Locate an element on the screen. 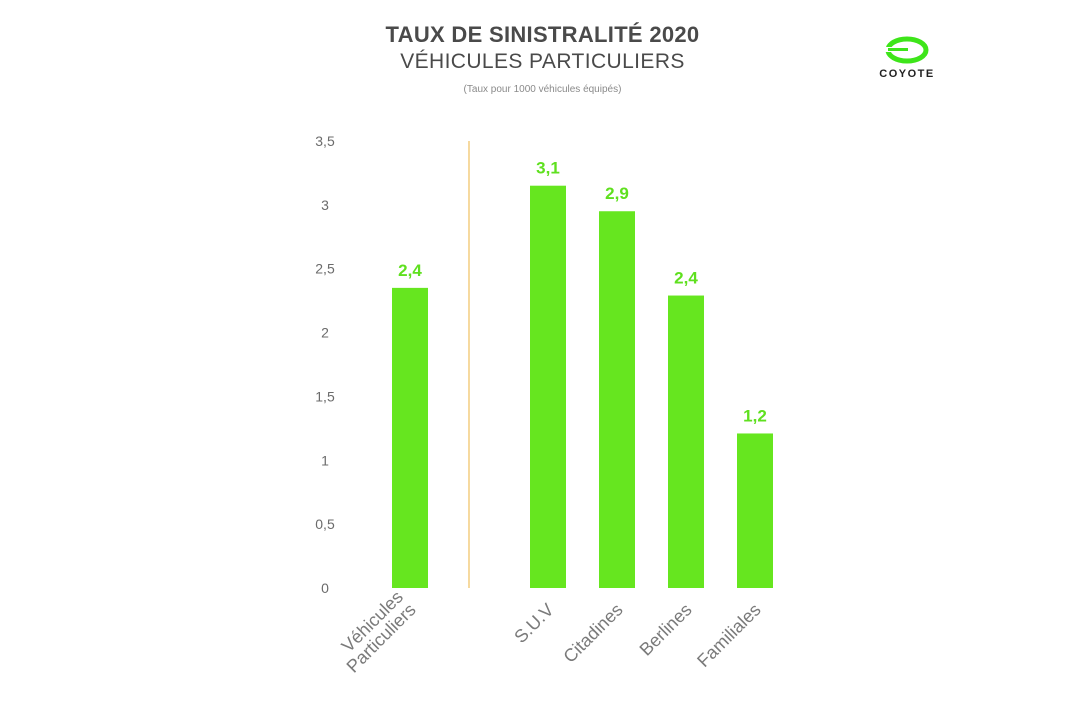 Image resolution: width=1080 pixels, height=720 pixels. category-label-line: Familiales is located at coordinates (728, 635).